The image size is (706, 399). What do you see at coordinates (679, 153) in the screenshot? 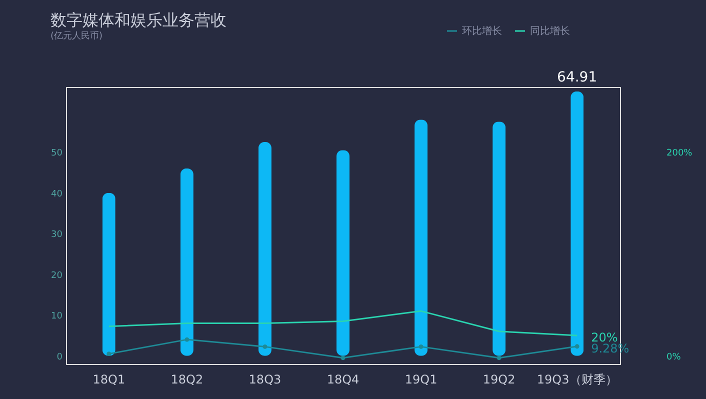
I see `y2-tick-label: 200%` at bounding box center [679, 153].